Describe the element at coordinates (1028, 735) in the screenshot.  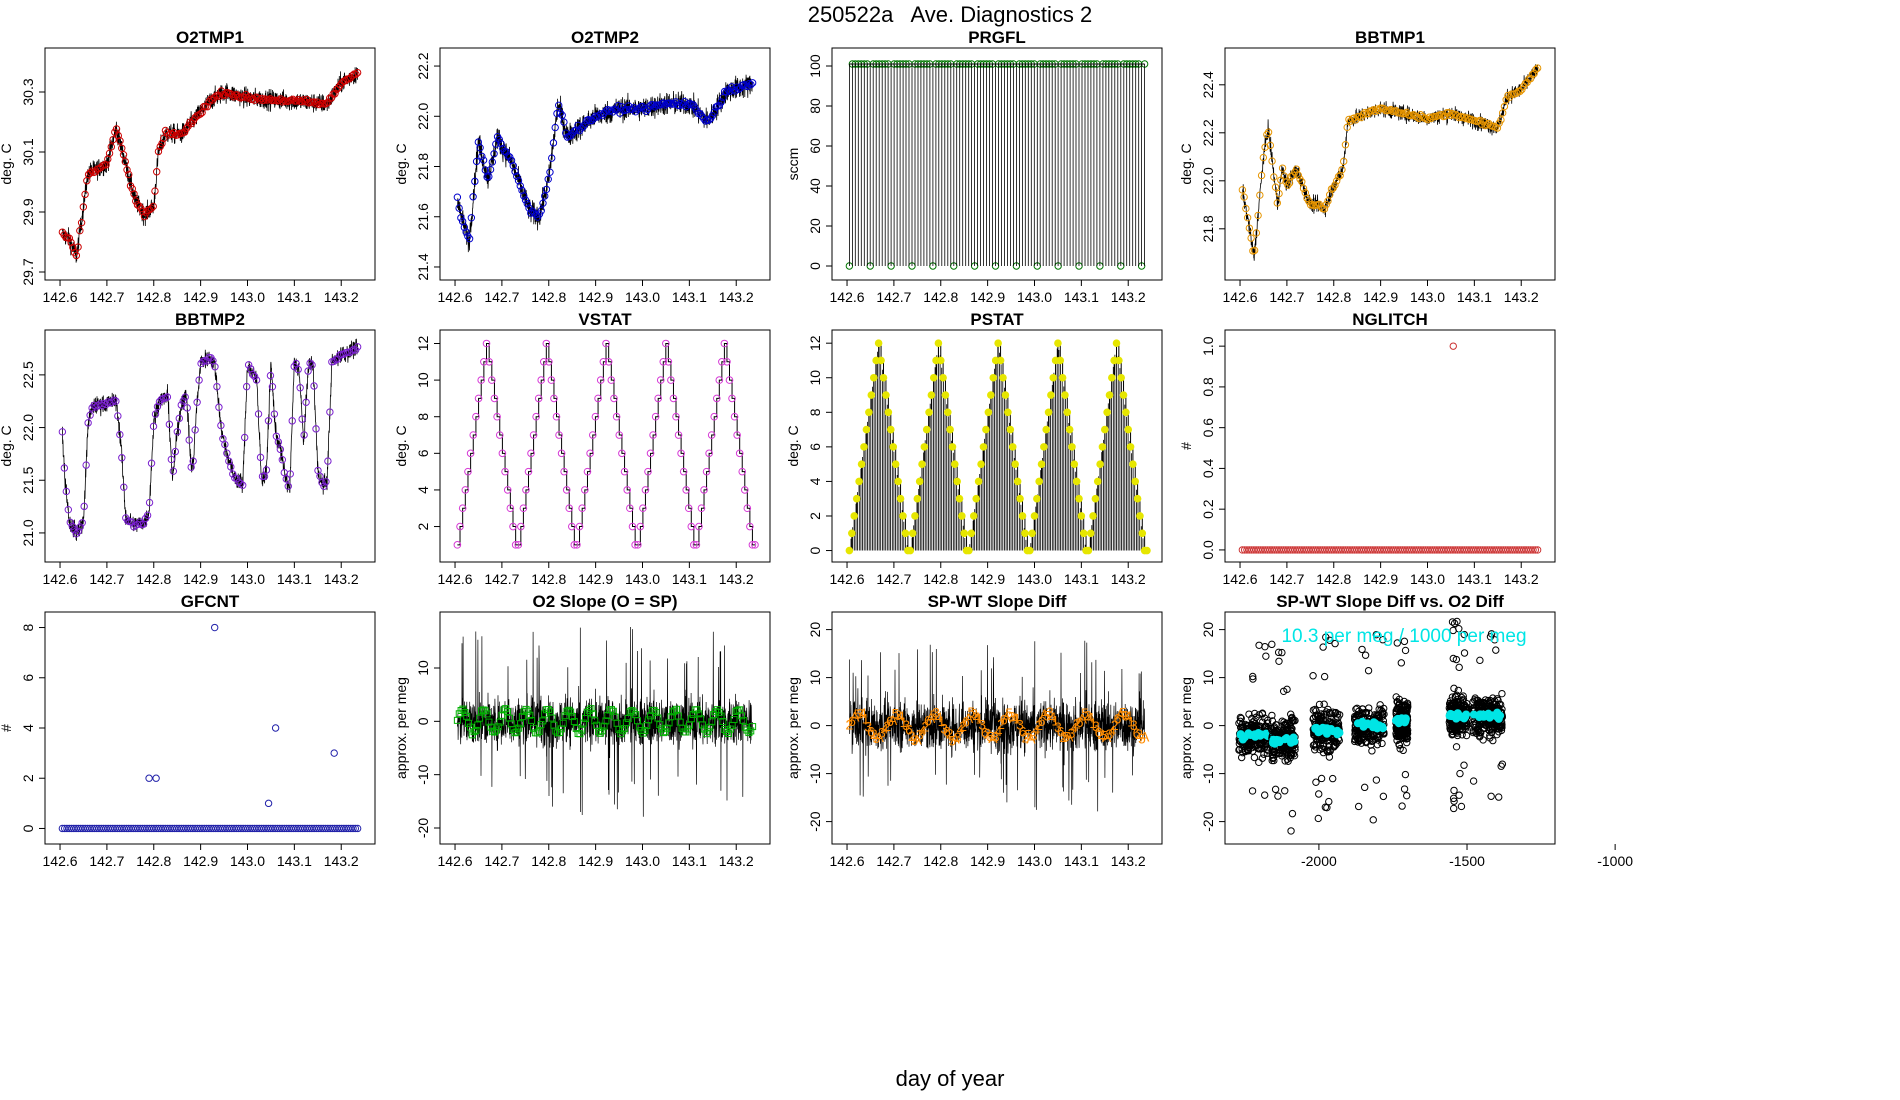
I see `data-point-label: 5` at that location.